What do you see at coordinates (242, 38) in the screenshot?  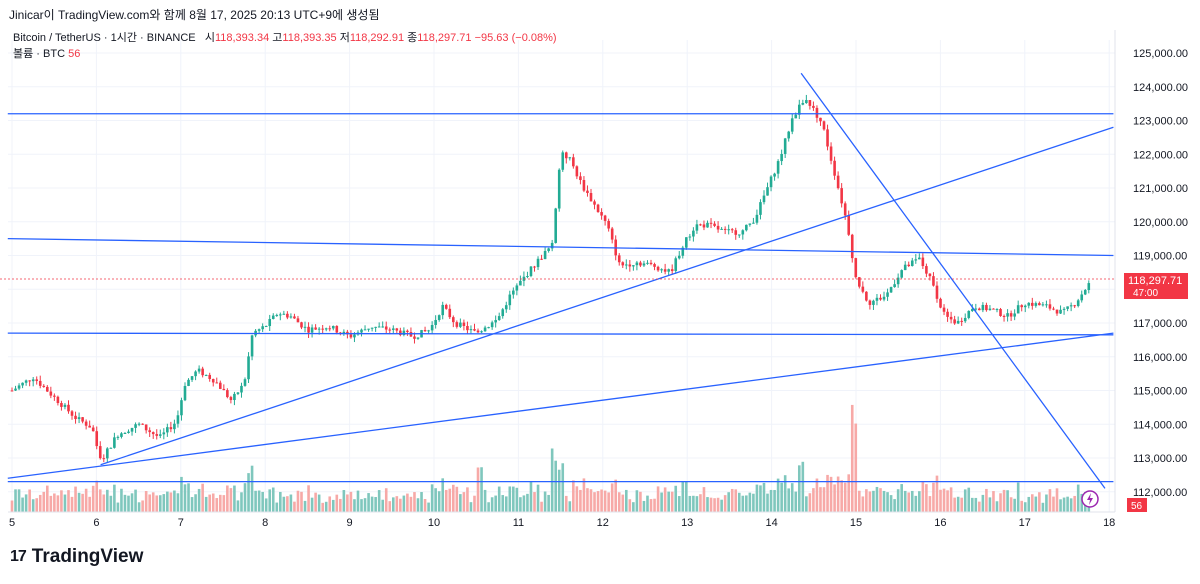 I see `open-value: 118,393.34` at bounding box center [242, 38].